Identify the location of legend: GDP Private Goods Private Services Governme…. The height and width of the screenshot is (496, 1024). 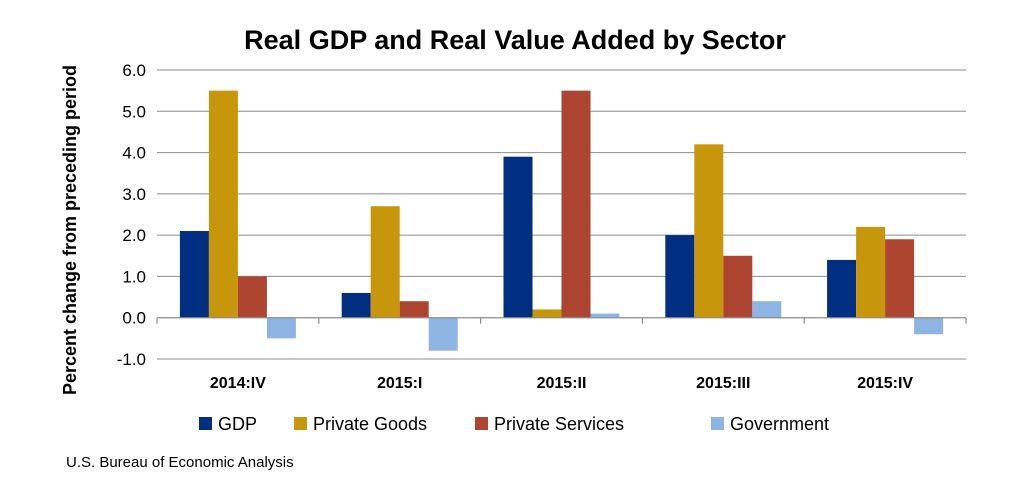
(514, 424).